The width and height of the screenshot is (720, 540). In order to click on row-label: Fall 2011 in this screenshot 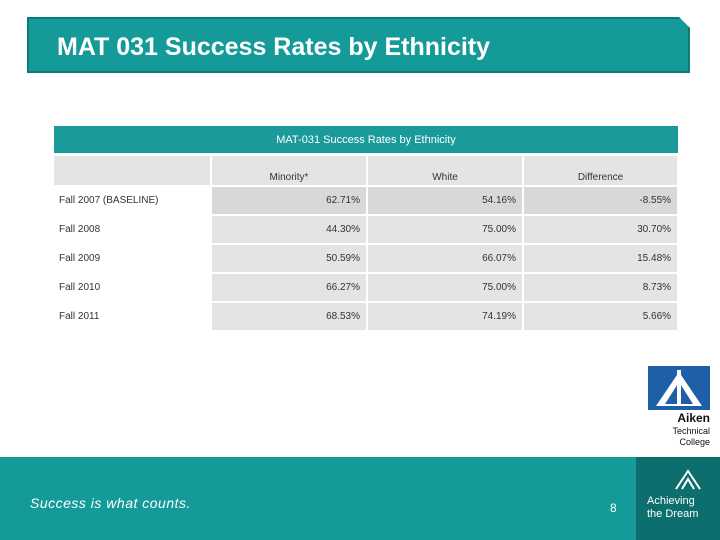, I will do `click(133, 315)`.